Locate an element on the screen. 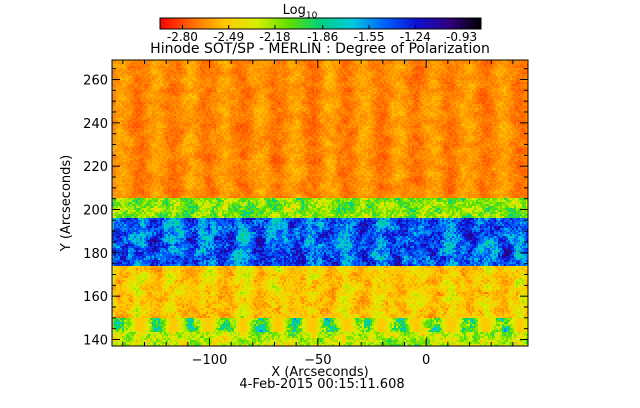 The height and width of the screenshot is (408, 640). colorbar-ticks: -2.80 -2.49 -2.18 -1.86 -1.55 -1.24 -0.93 is located at coordinates (322, 34).